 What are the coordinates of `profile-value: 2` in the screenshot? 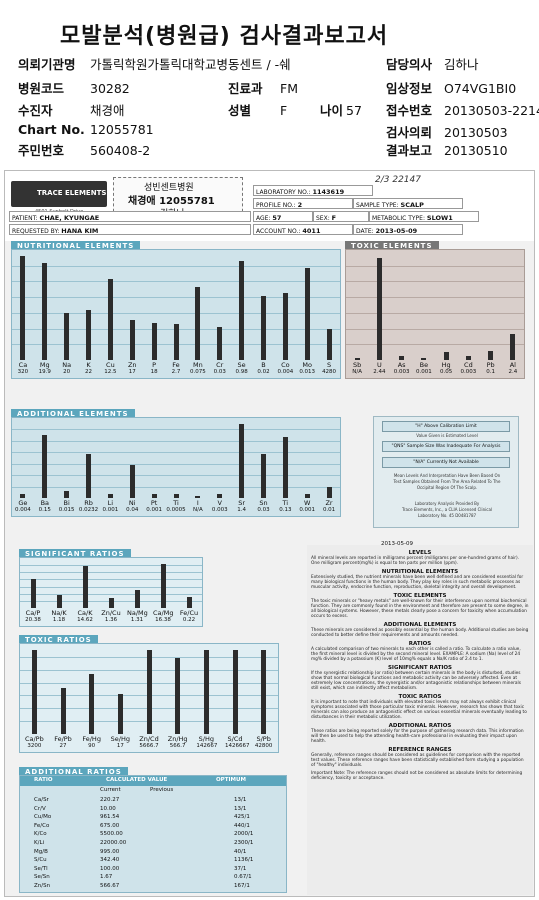 It's located at (300, 205).